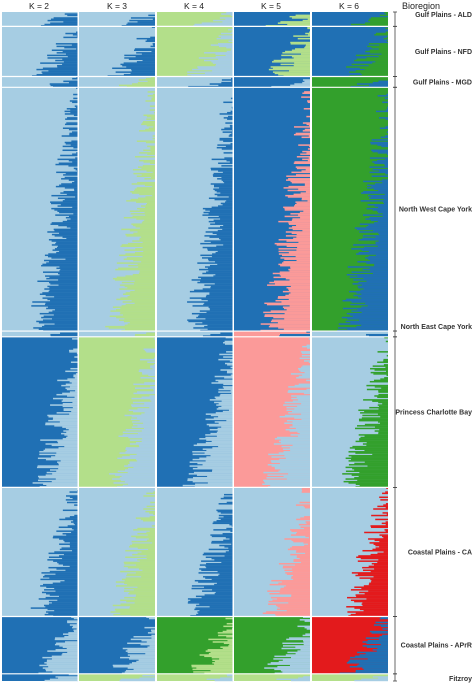 This screenshot has width=474, height=683. What do you see at coordinates (233, 346) in the screenshot?
I see `panel-gap` at bounding box center [233, 346].